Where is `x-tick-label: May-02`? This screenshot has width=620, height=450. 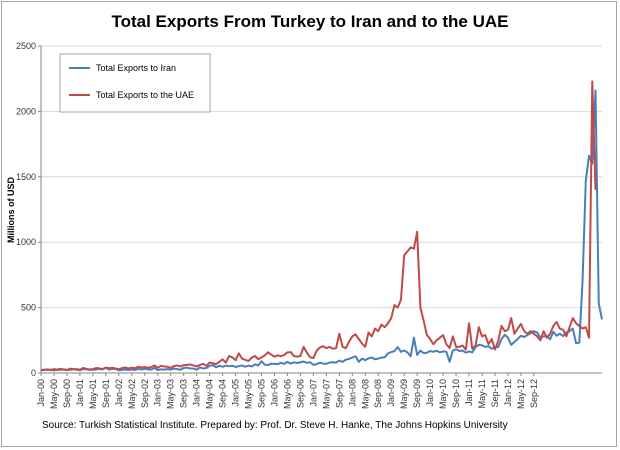
x-tick-label: May-02 is located at coordinates (132, 394).